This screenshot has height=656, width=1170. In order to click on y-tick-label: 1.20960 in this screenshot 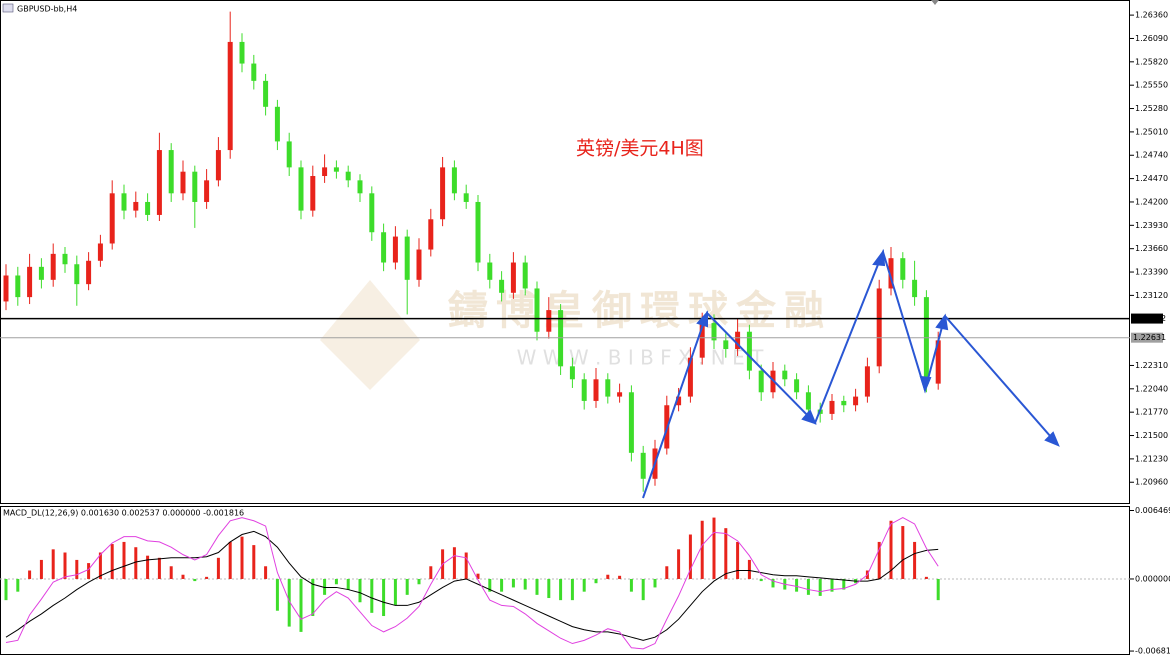, I will do `click(1151, 482)`.